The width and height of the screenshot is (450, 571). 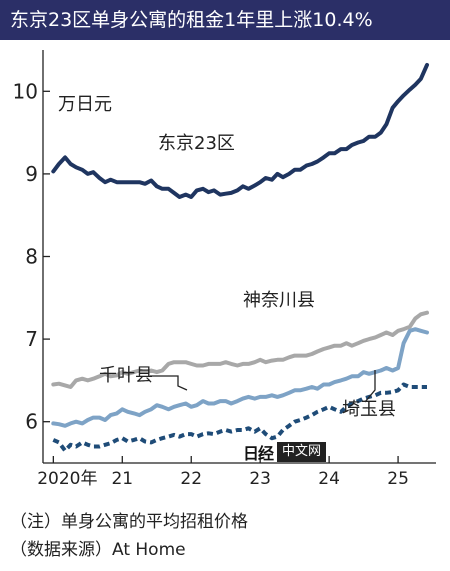 I want to click on watermark-text: 中文网, so click(x=302, y=452).